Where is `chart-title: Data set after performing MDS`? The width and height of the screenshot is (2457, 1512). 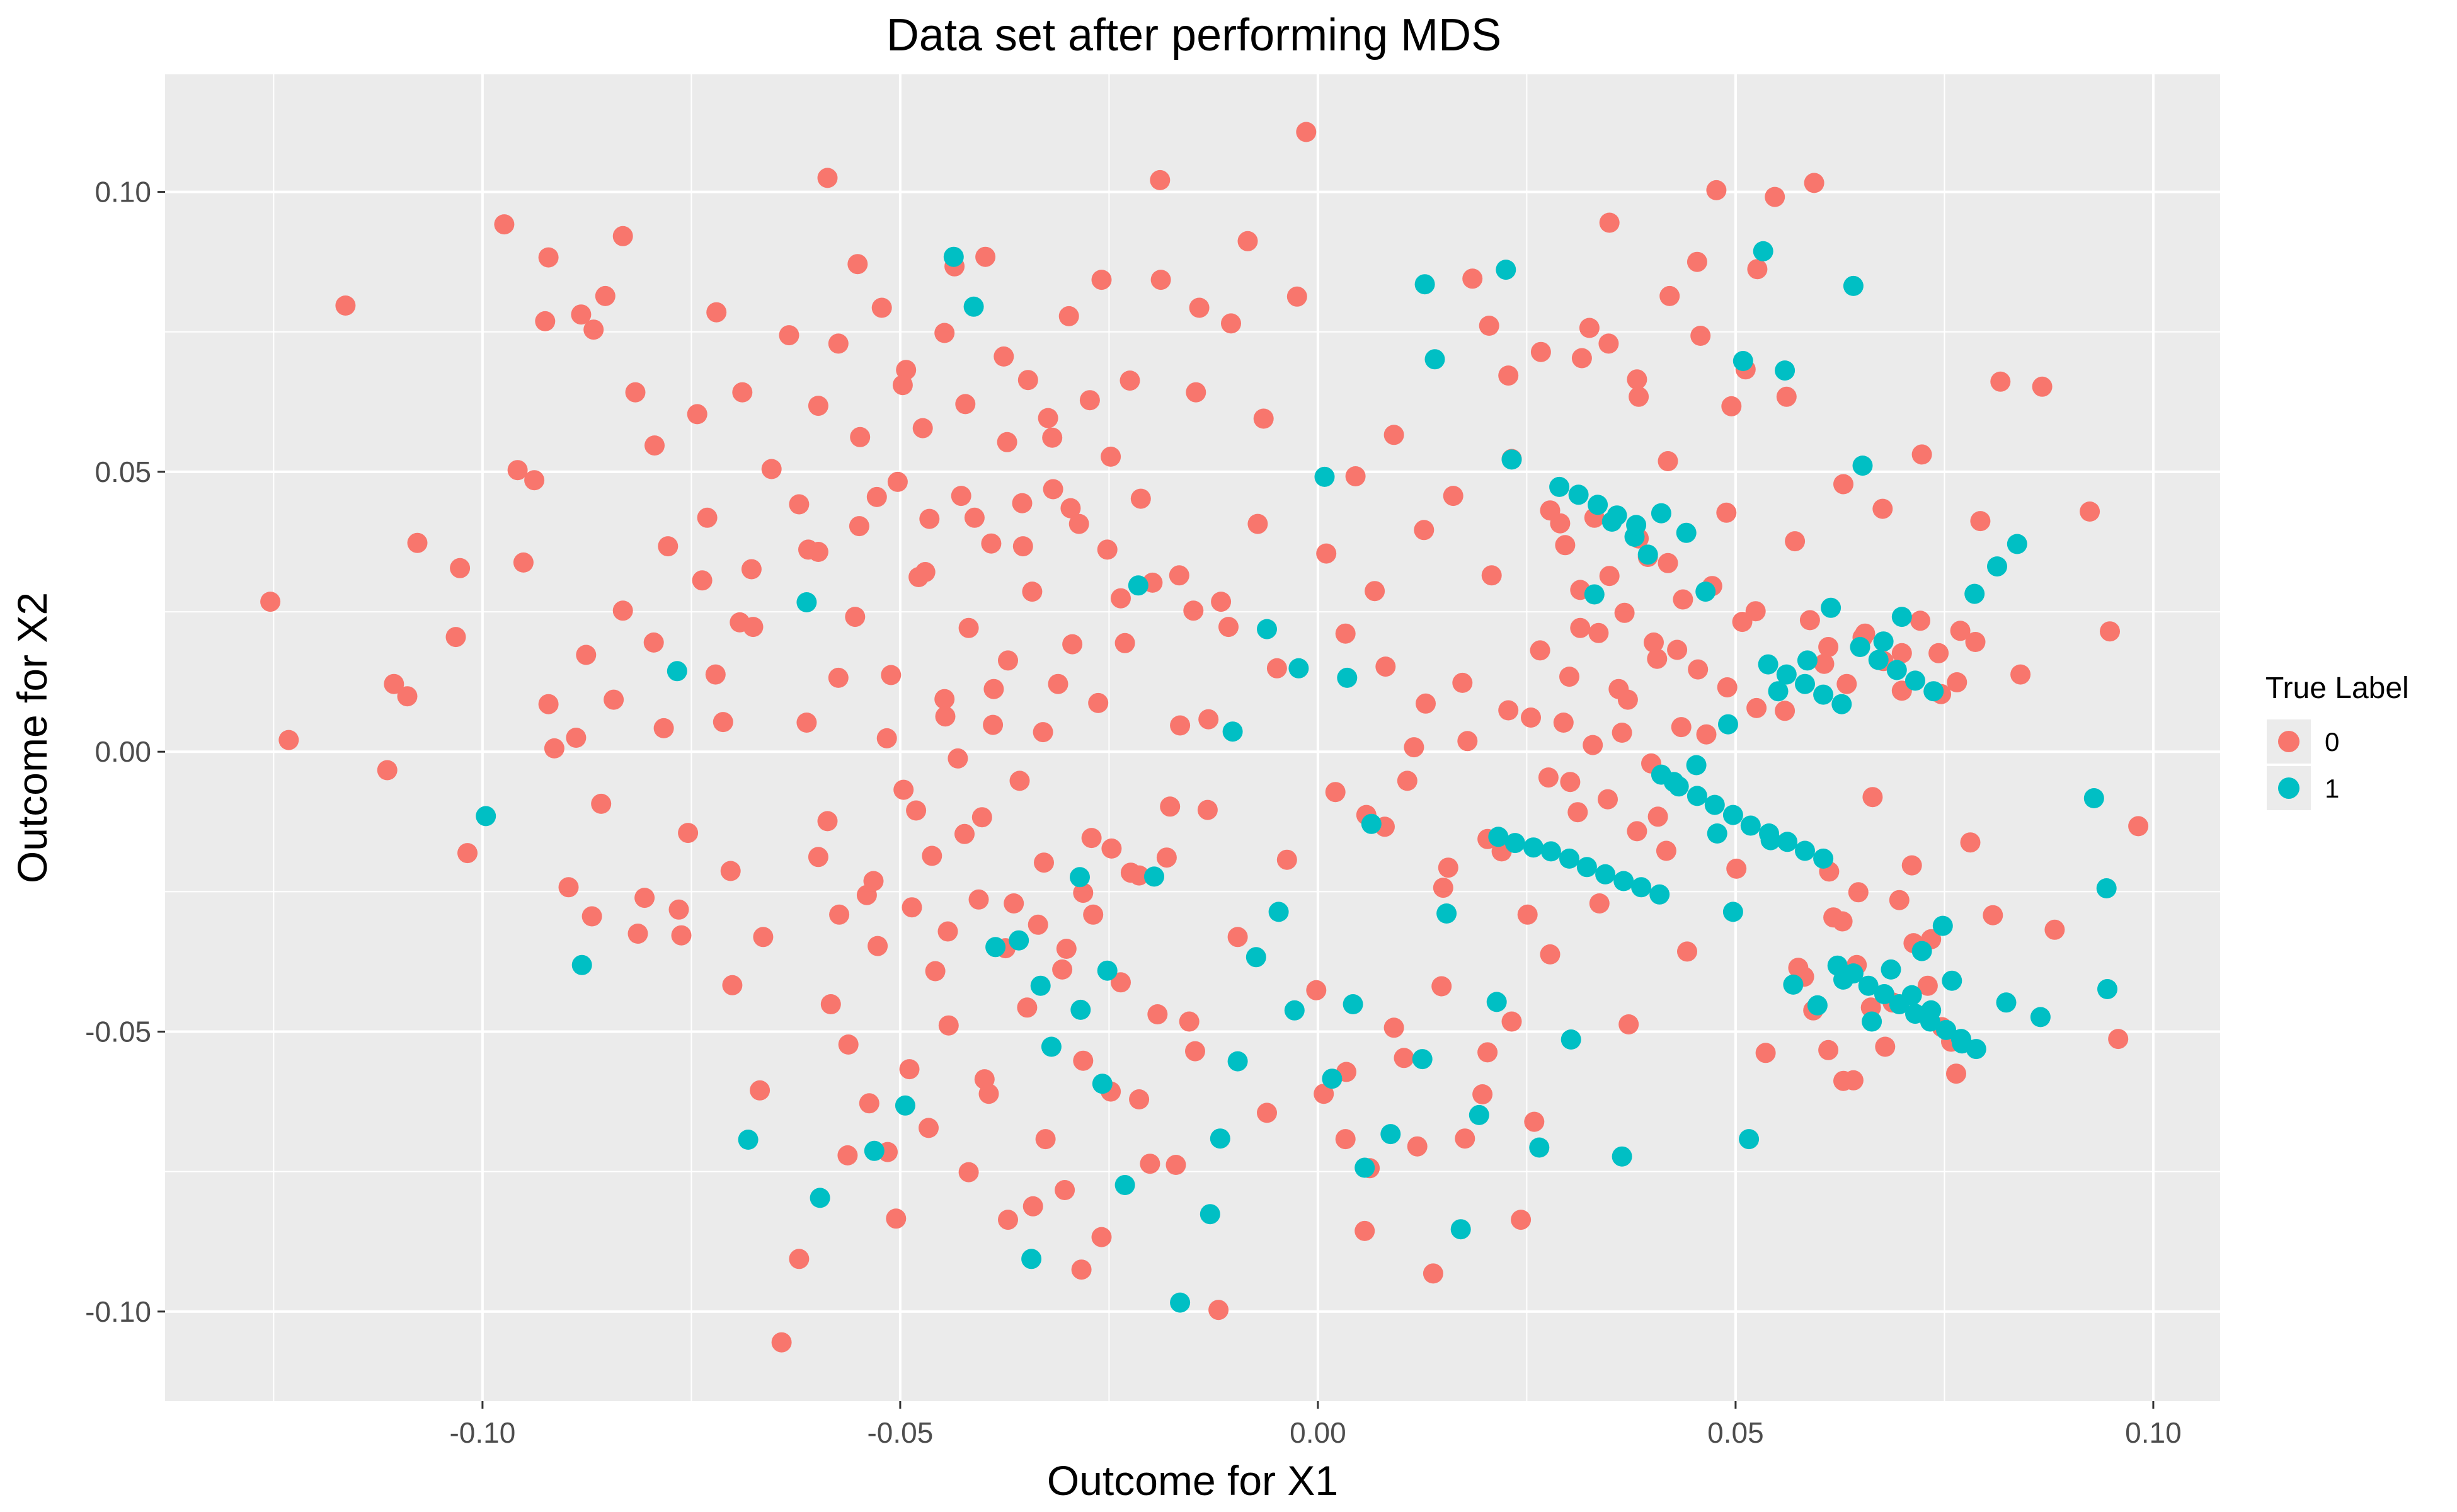
chart-title: Data set after performing MDS is located at coordinates (1193, 35).